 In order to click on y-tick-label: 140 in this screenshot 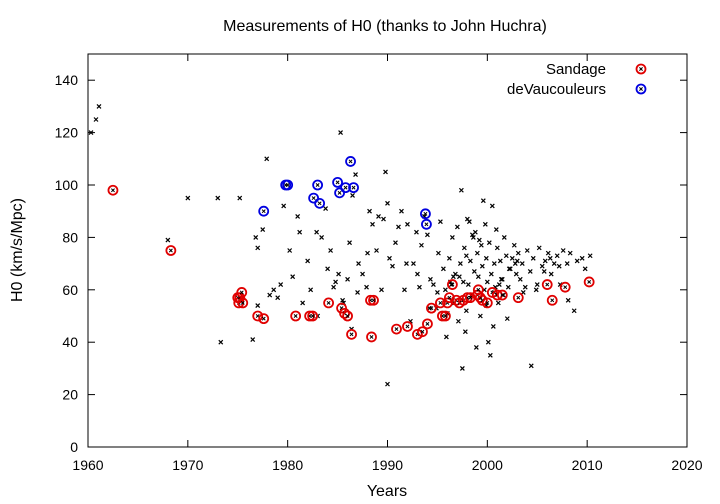, I will do `click(67, 80)`.